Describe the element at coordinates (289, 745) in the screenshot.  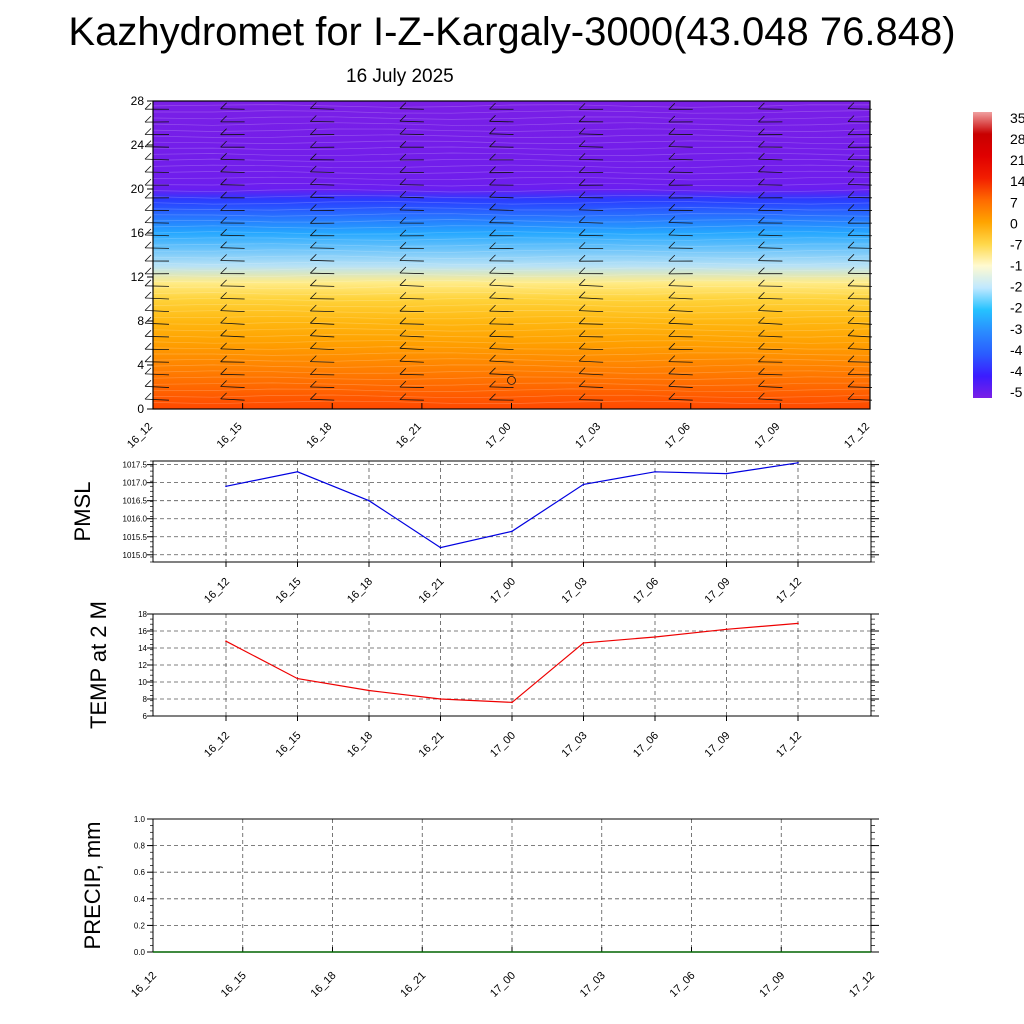
I see `x-tick-label: 16_15` at that location.